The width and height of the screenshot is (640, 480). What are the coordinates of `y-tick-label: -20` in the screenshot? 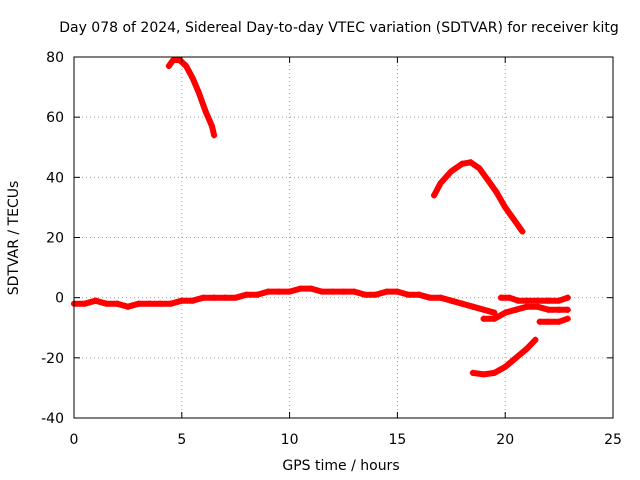 It's located at (52, 359).